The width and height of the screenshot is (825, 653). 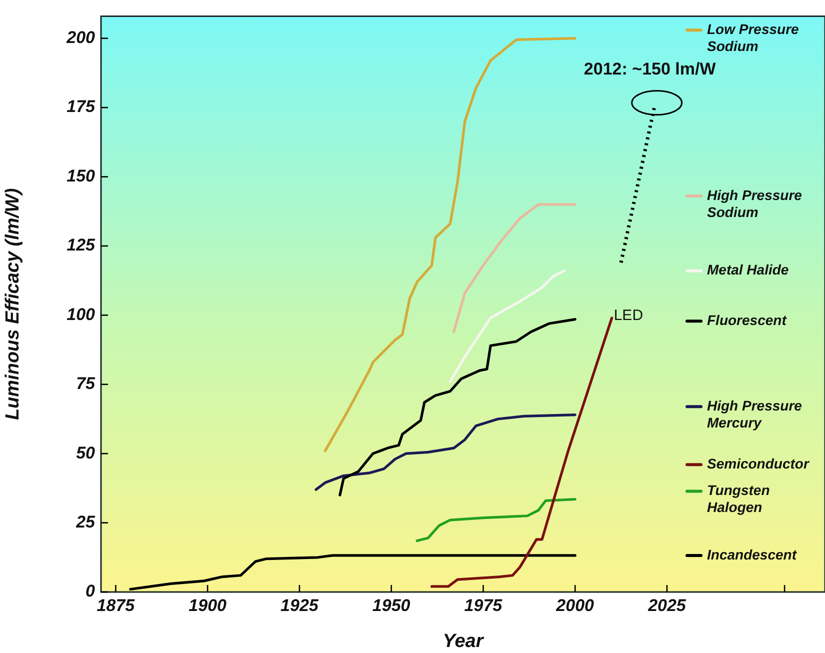 I want to click on x-tick-label: 2025, so click(x=666, y=605).